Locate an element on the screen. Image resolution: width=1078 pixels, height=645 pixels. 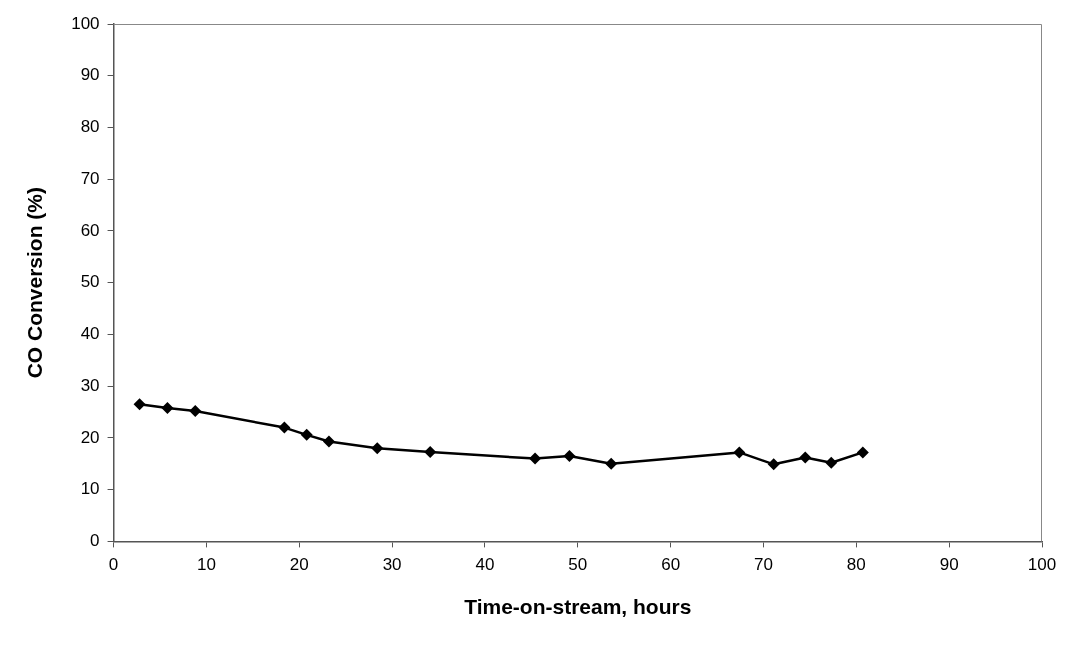
y-axis-title: CO Conversion (%) is located at coordinates (35, 283).